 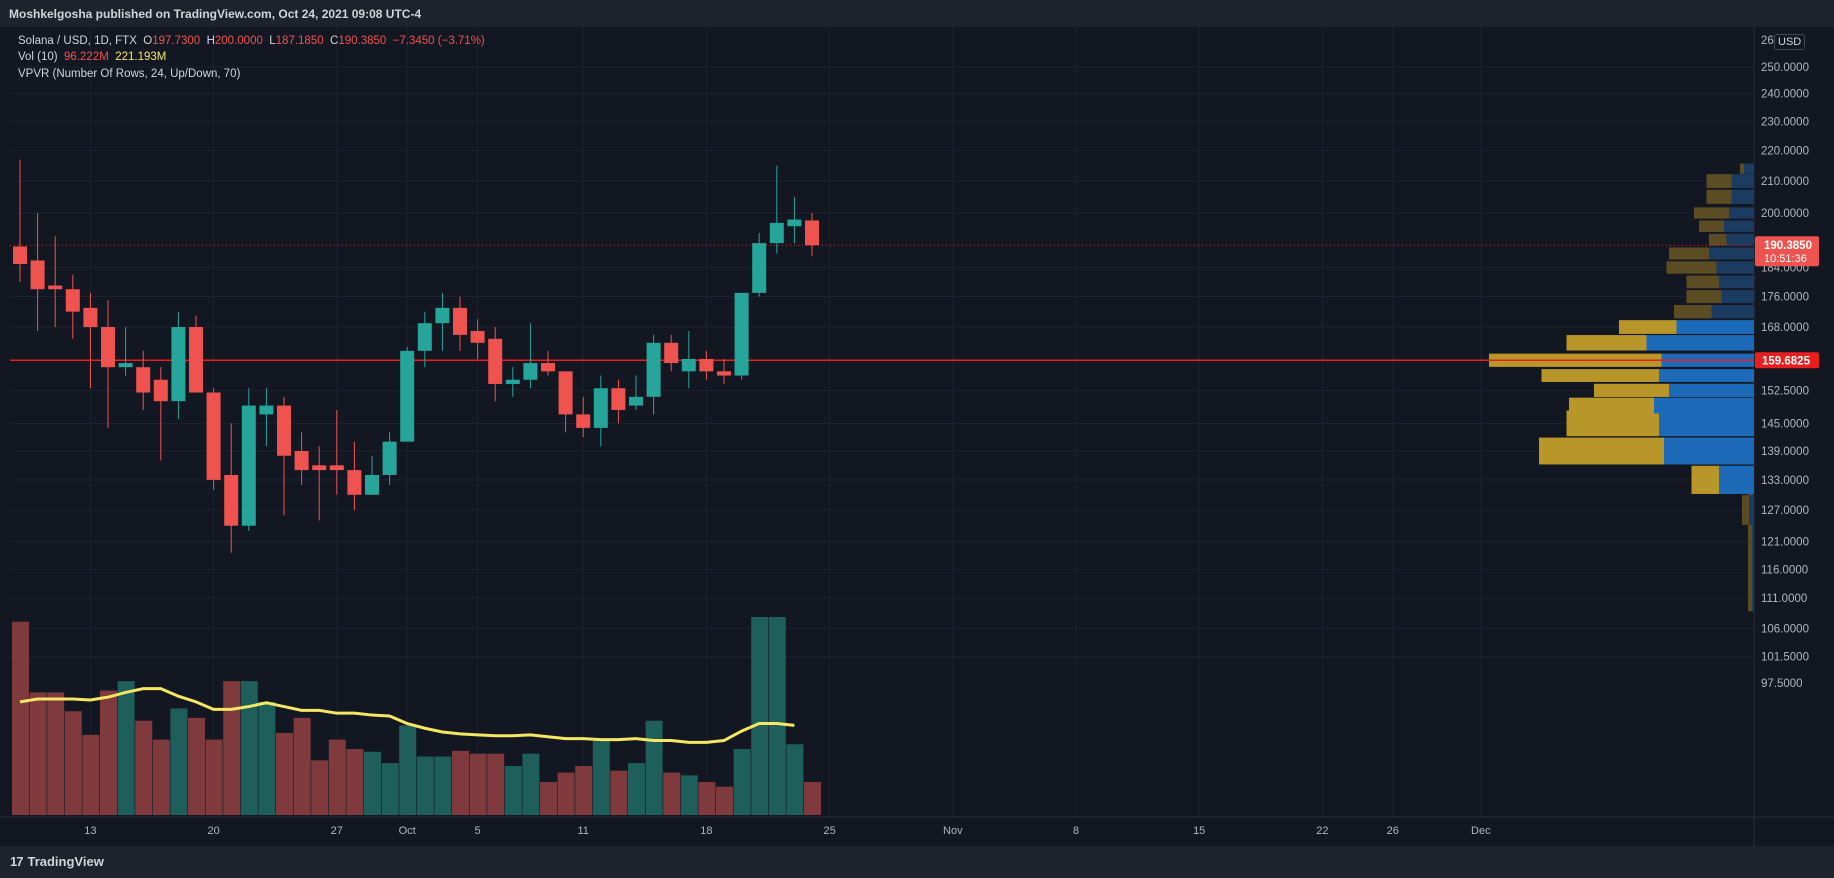 What do you see at coordinates (1785, 123) in the screenshot?
I see `price-tick-label: 230.0000` at bounding box center [1785, 123].